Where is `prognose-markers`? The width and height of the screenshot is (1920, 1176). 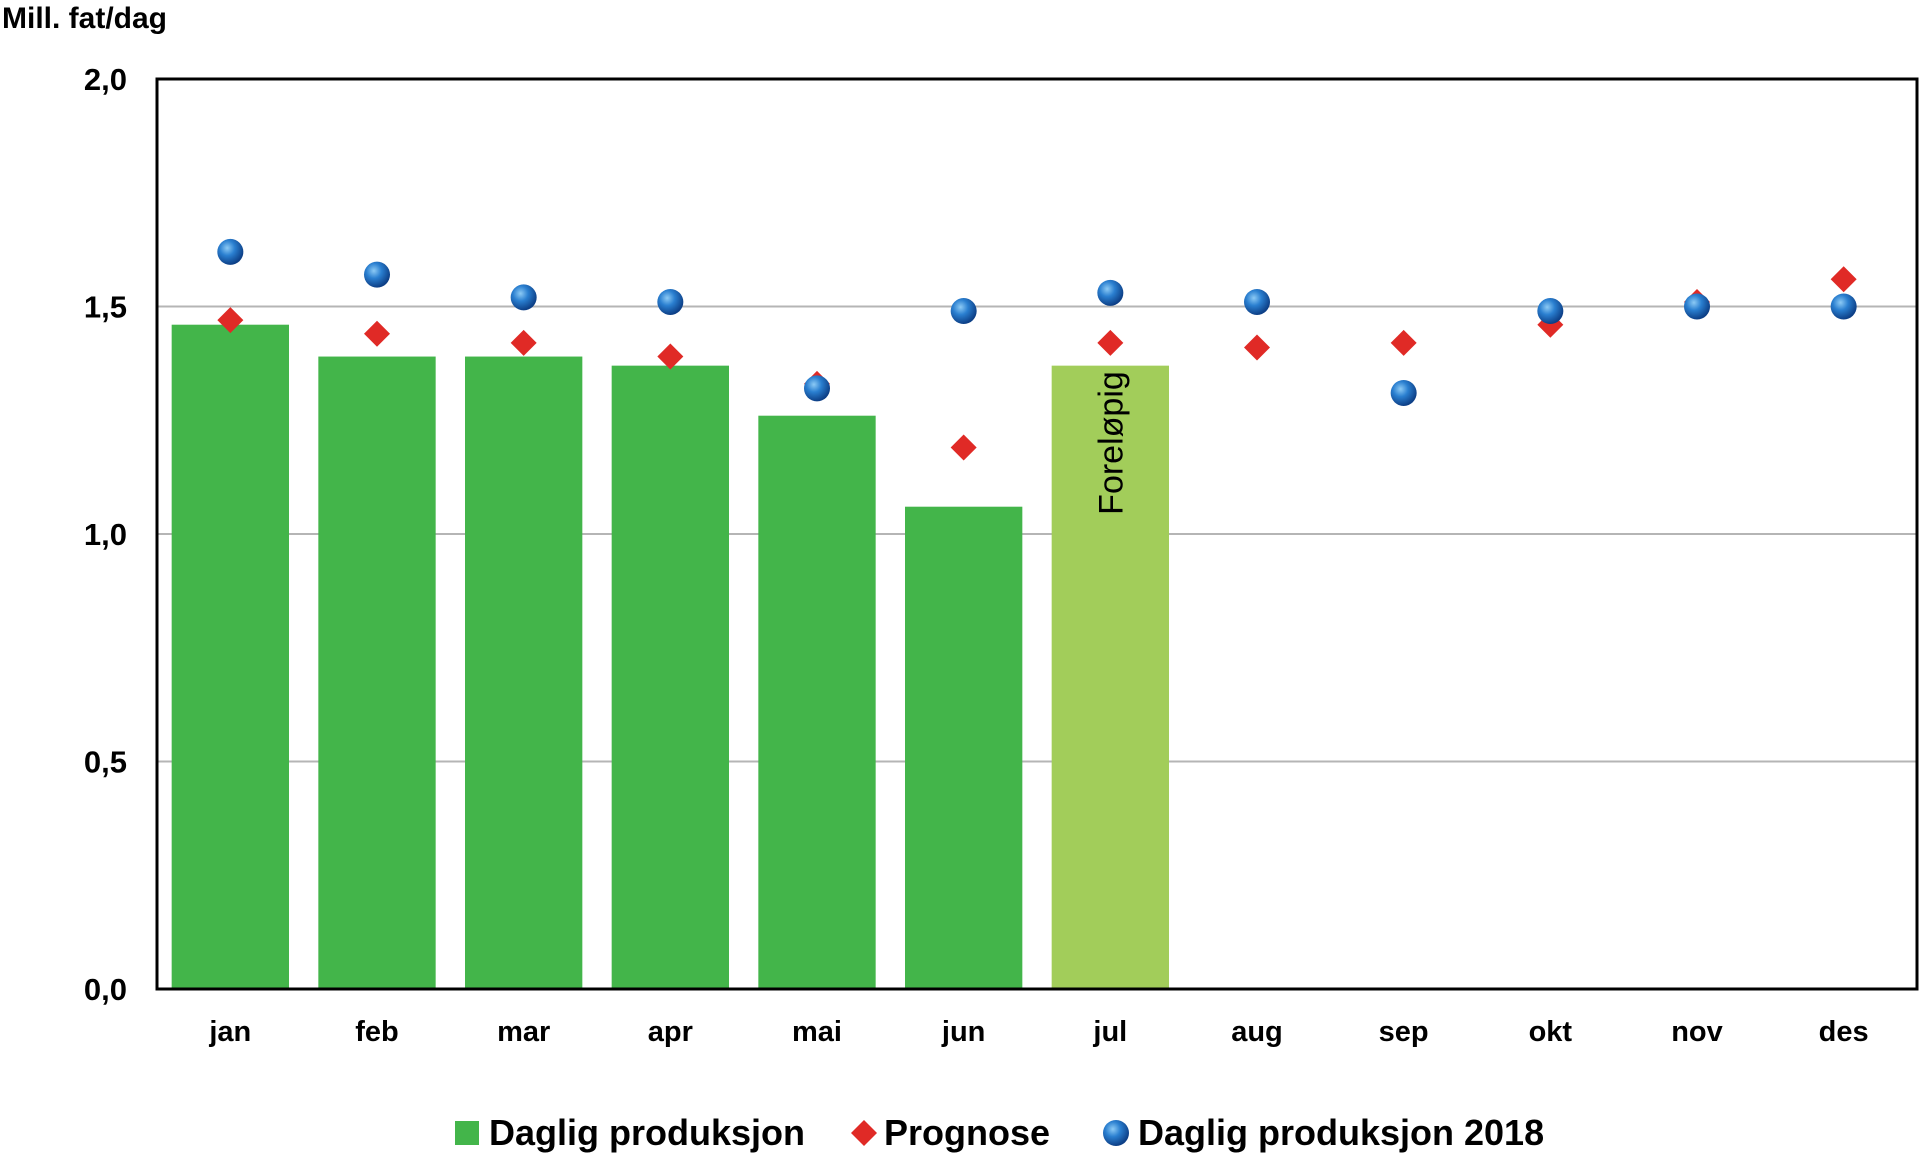
prognose-markers is located at coordinates (1037, 363).